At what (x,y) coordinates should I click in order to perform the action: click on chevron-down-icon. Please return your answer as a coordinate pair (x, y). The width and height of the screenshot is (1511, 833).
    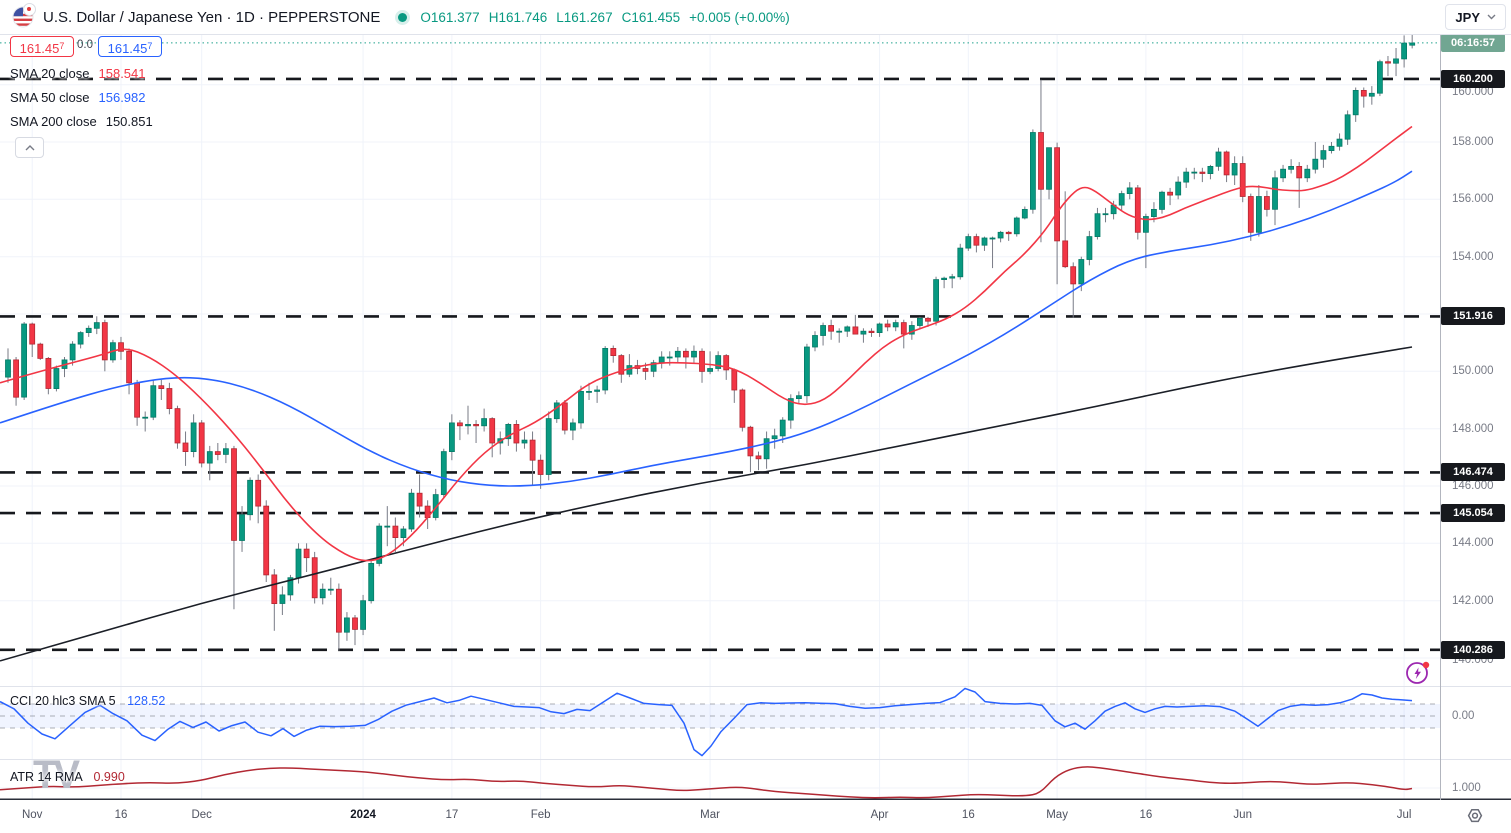
    Looking at the image, I should click on (1491, 17).